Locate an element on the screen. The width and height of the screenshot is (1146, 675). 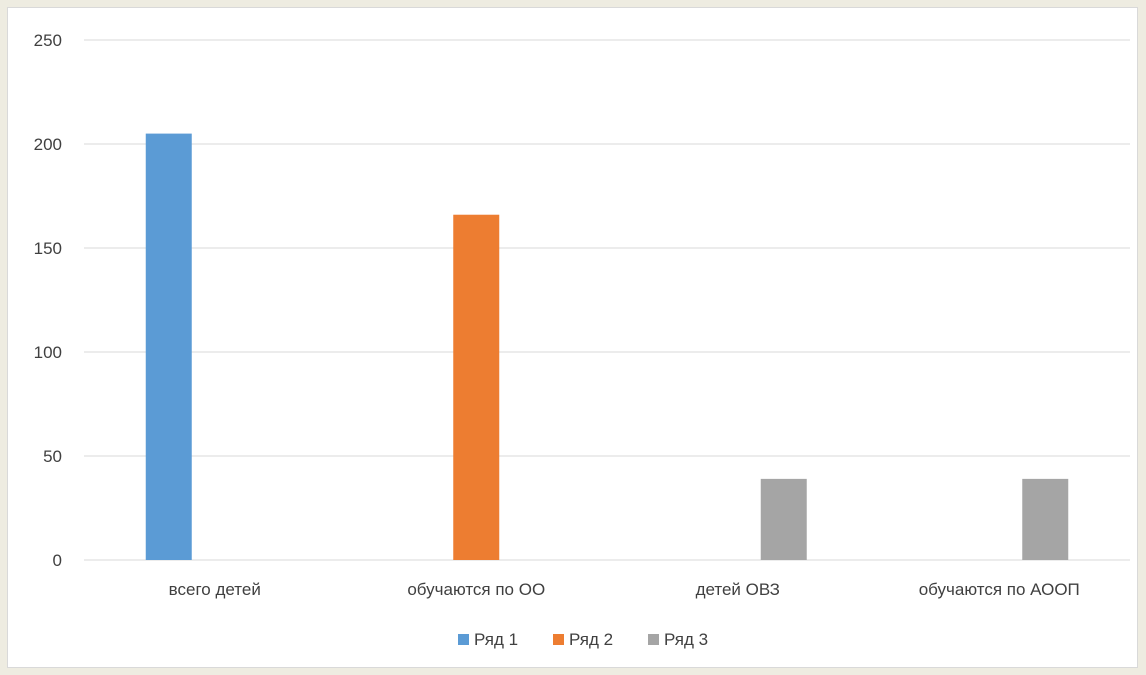
legend-label: Ряд 1 is located at coordinates (496, 639).